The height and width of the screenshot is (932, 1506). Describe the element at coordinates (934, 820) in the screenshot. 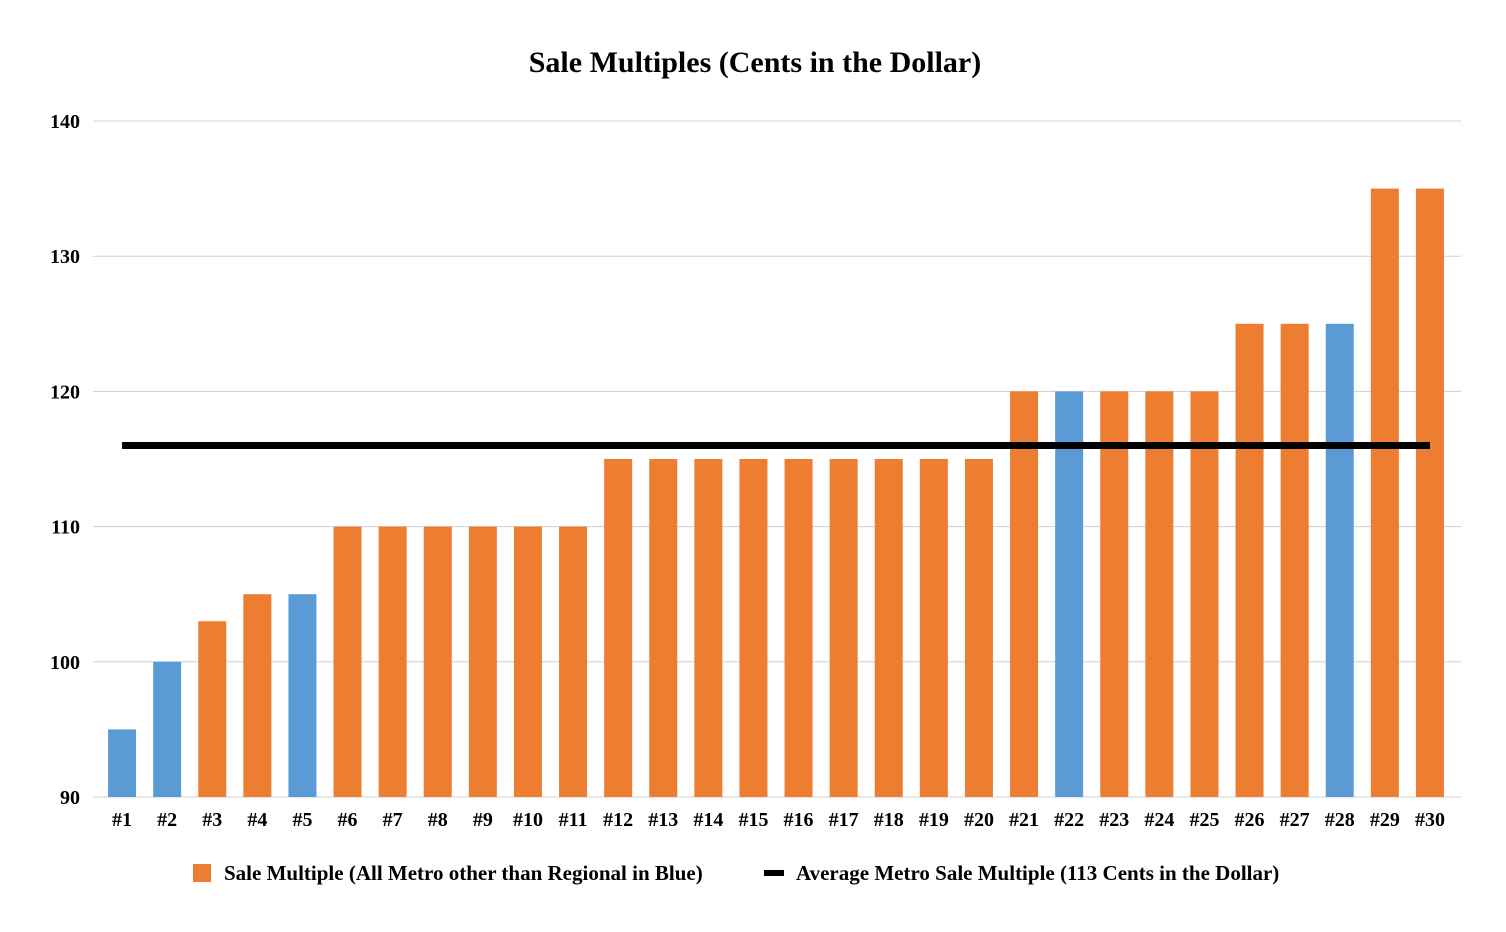

I see `x-tick-label: #19` at that location.